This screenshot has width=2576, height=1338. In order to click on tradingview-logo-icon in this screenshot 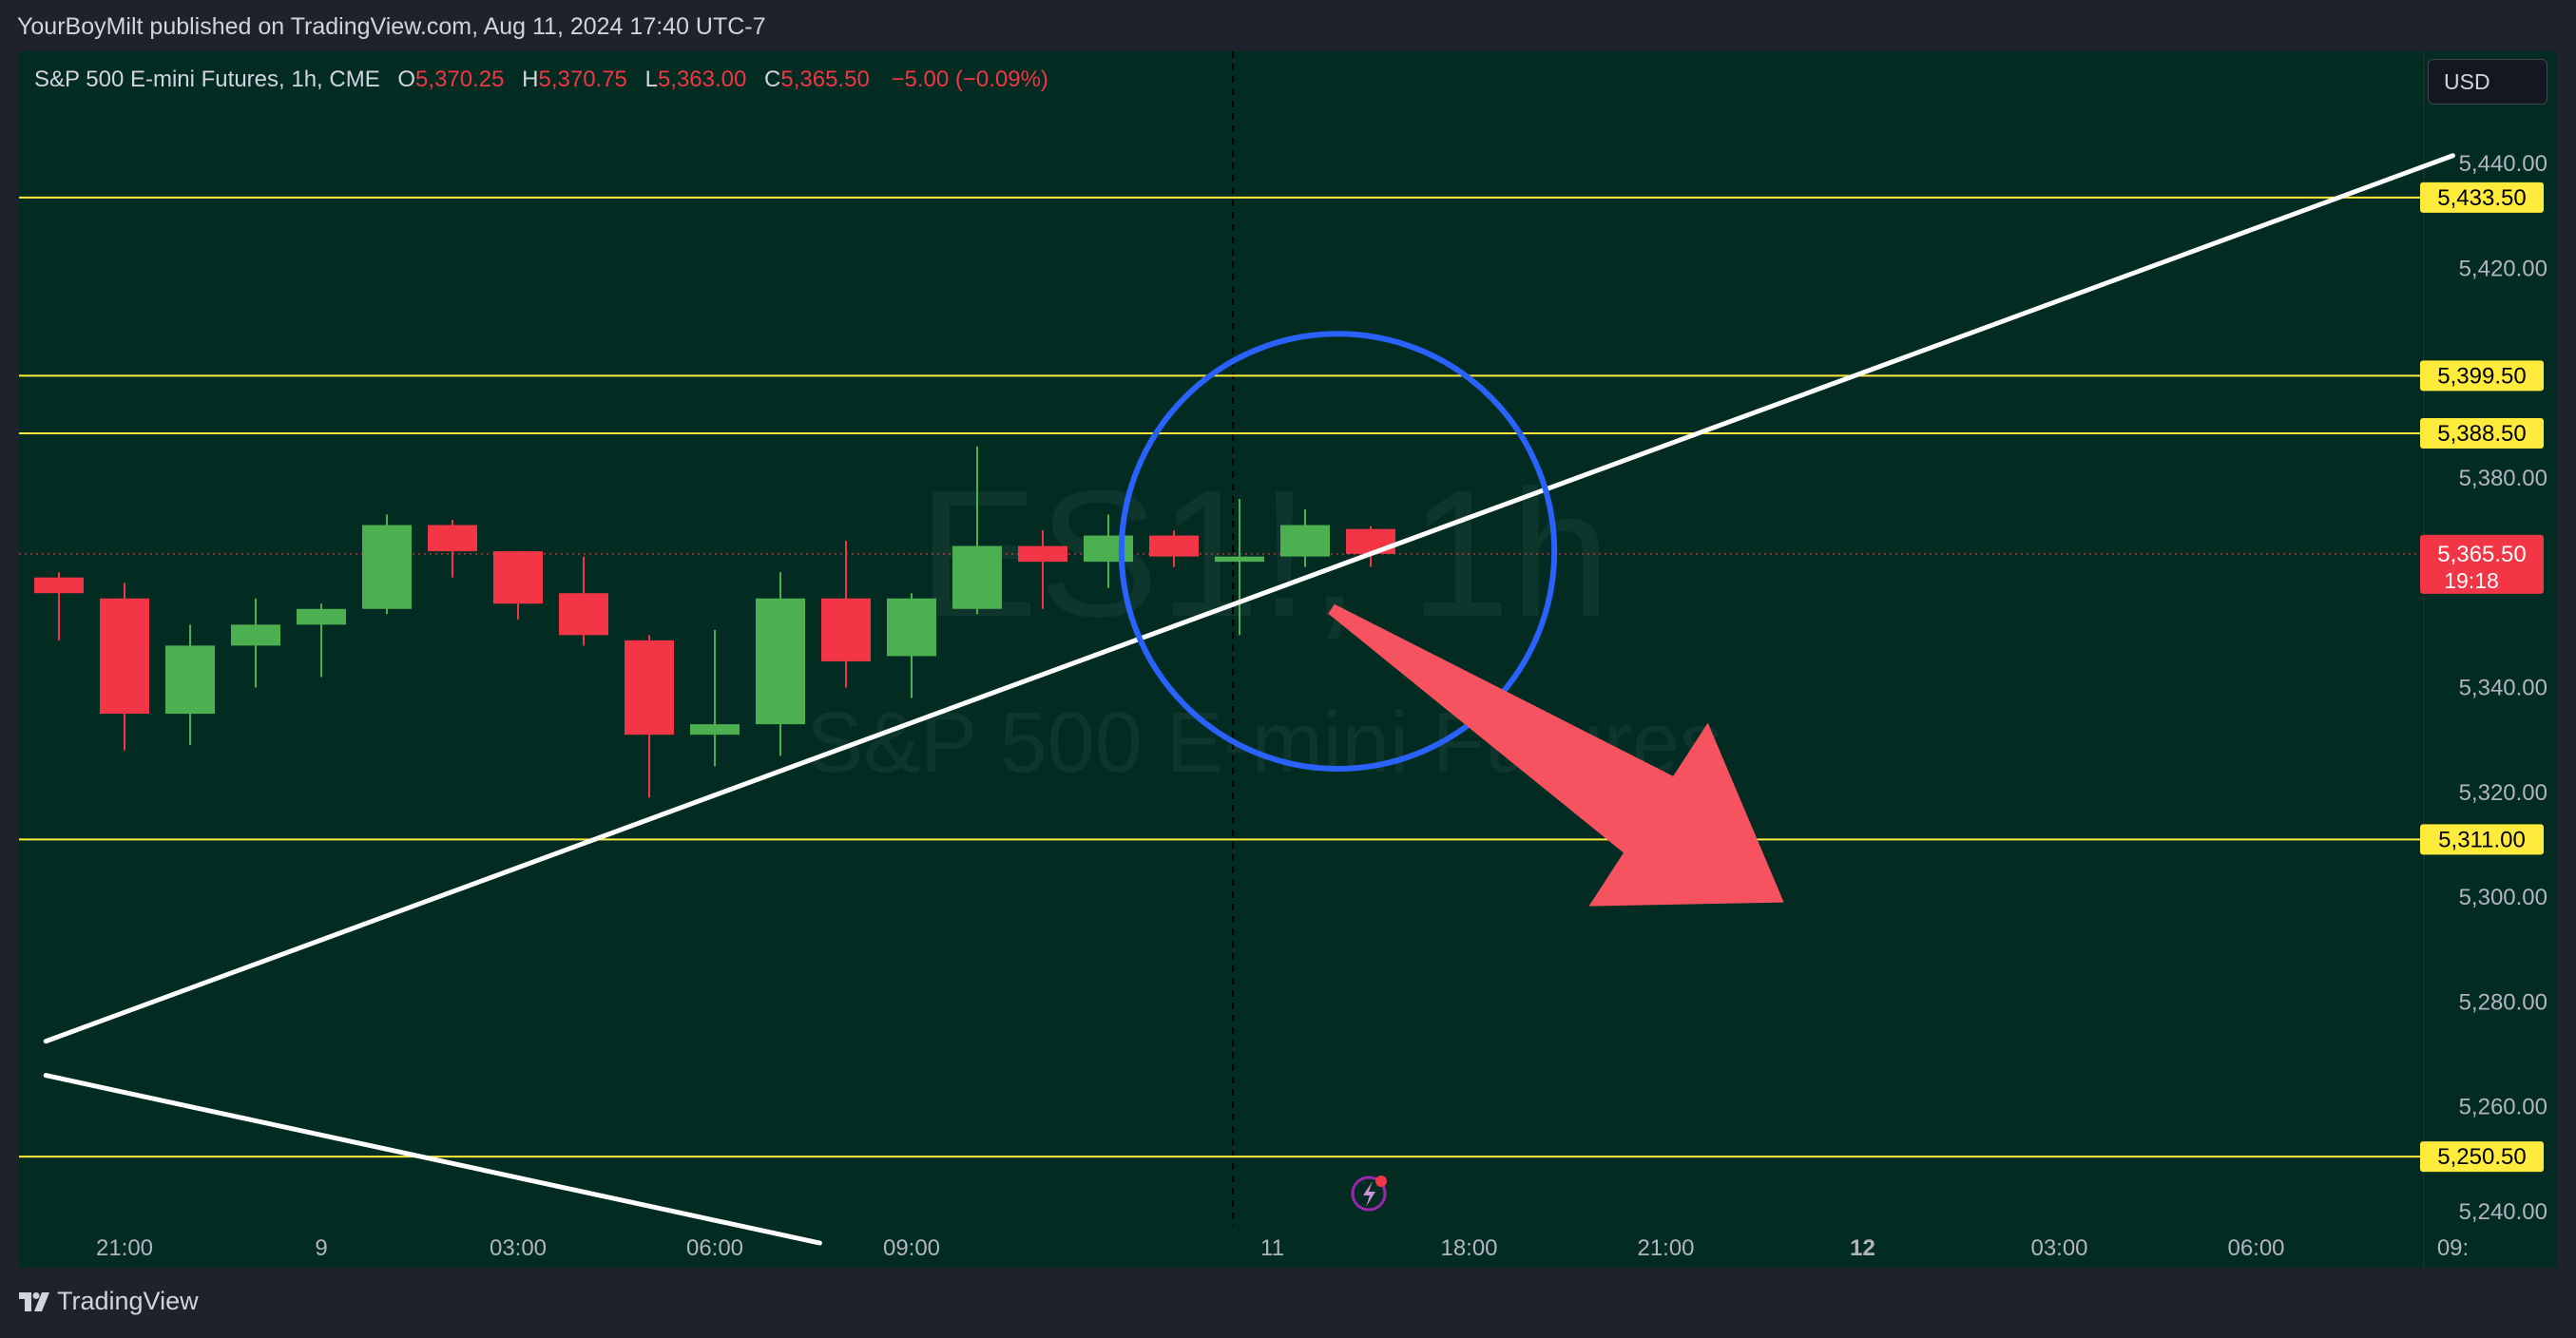, I will do `click(34, 1301)`.